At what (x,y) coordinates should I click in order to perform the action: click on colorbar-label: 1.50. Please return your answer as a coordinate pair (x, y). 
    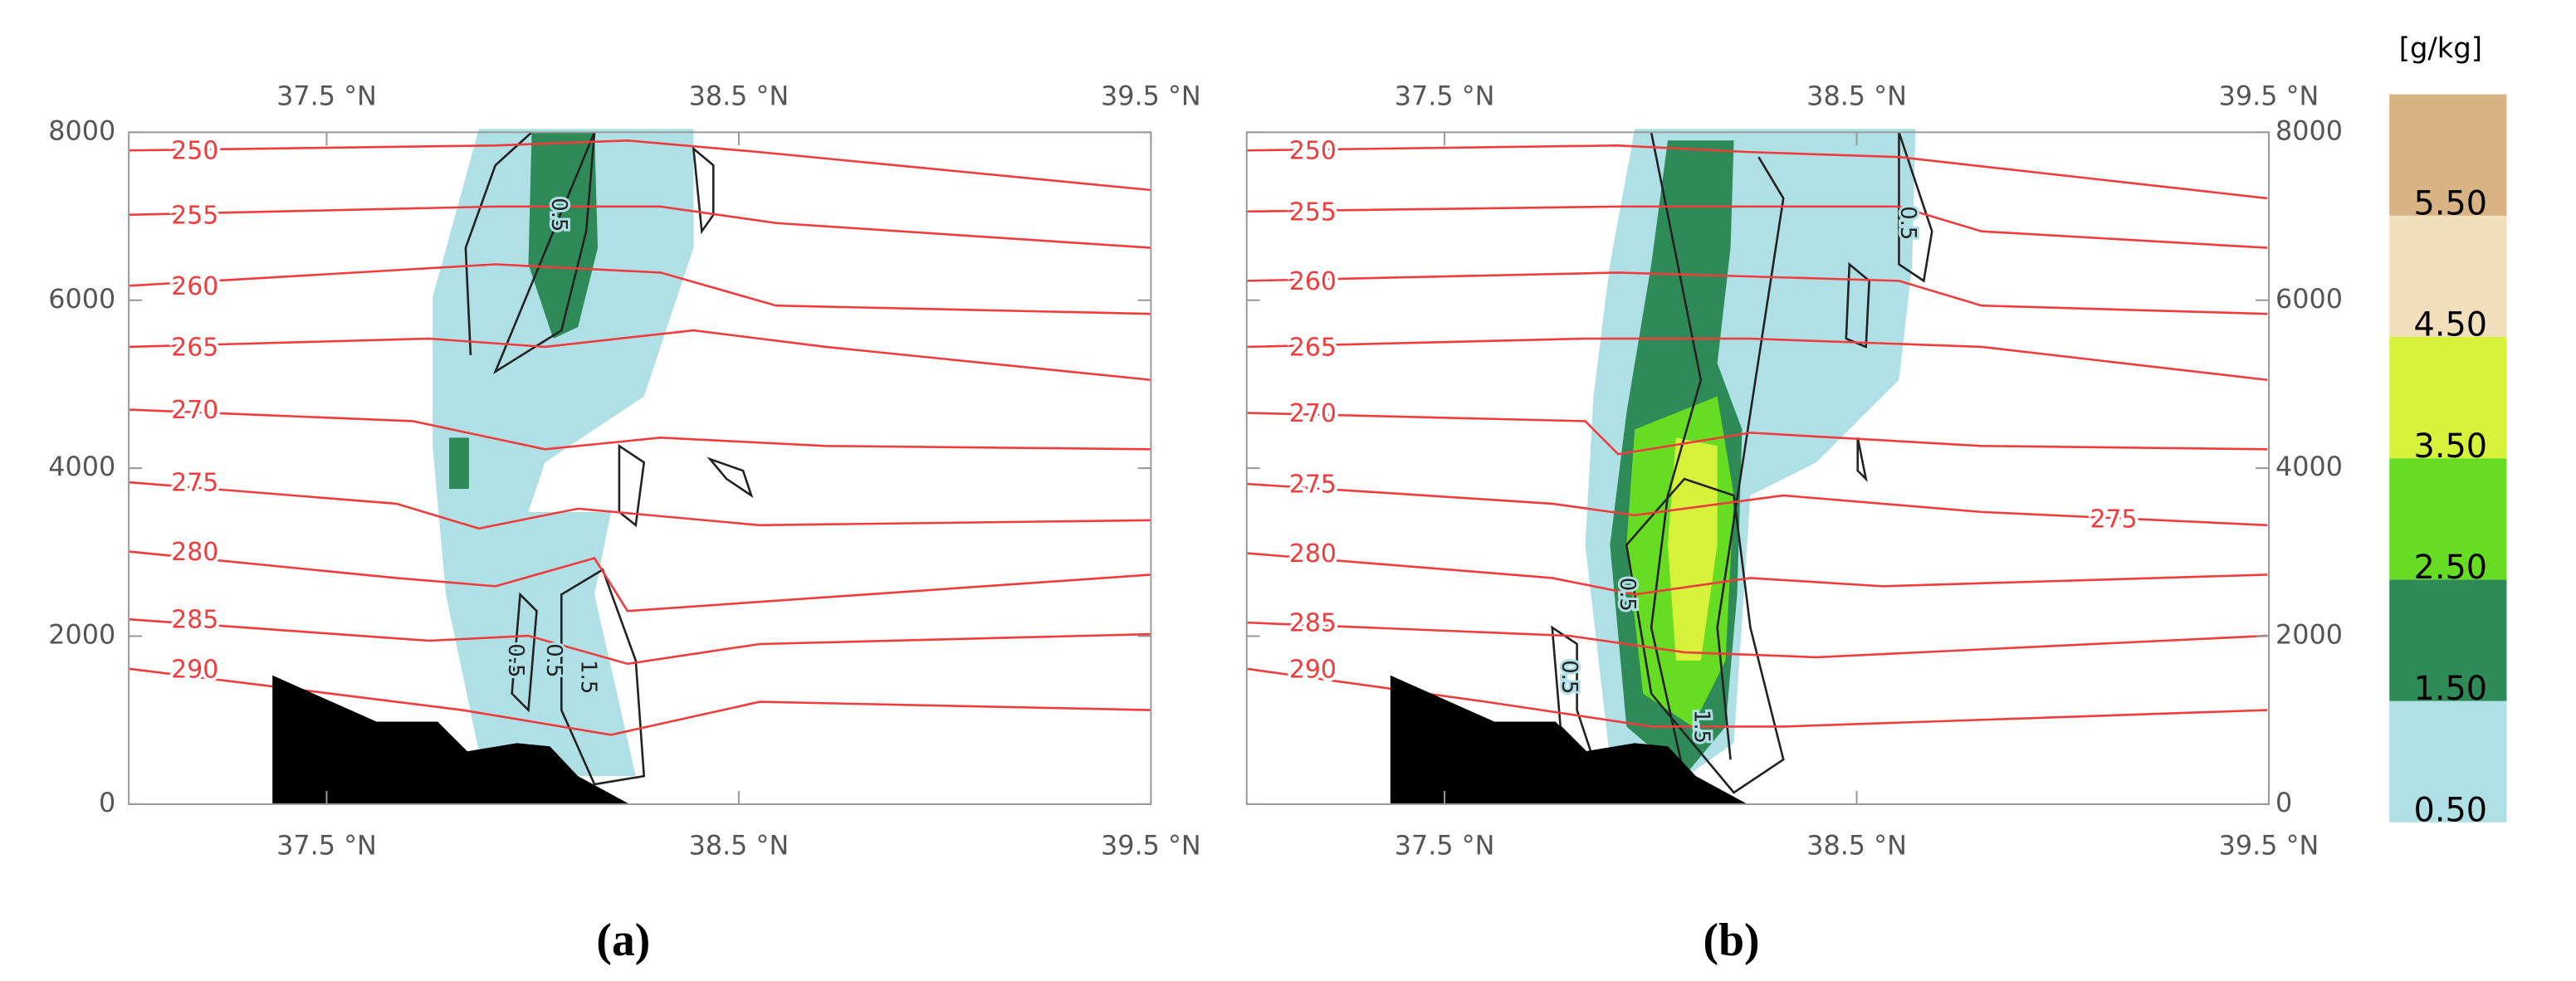
    Looking at the image, I should click on (2451, 689).